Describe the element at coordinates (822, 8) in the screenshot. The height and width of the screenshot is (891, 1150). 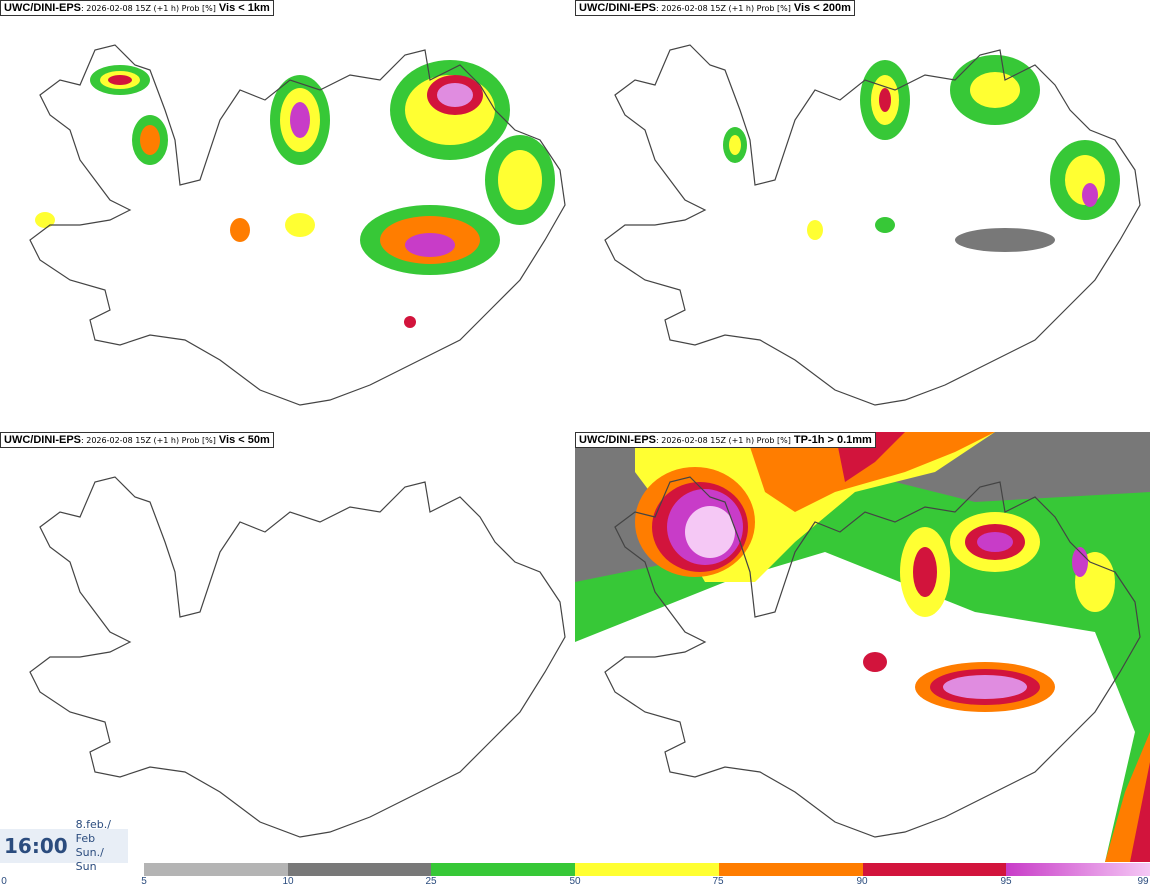
I see `variable-label: Vis < 200m` at that location.